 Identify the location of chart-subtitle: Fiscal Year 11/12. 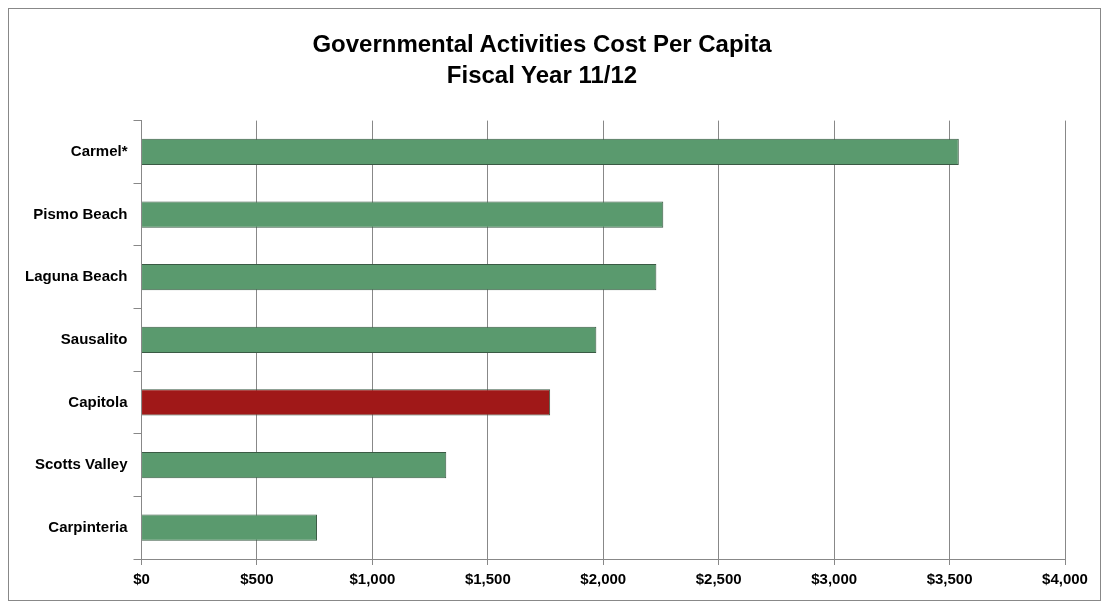
(542, 74).